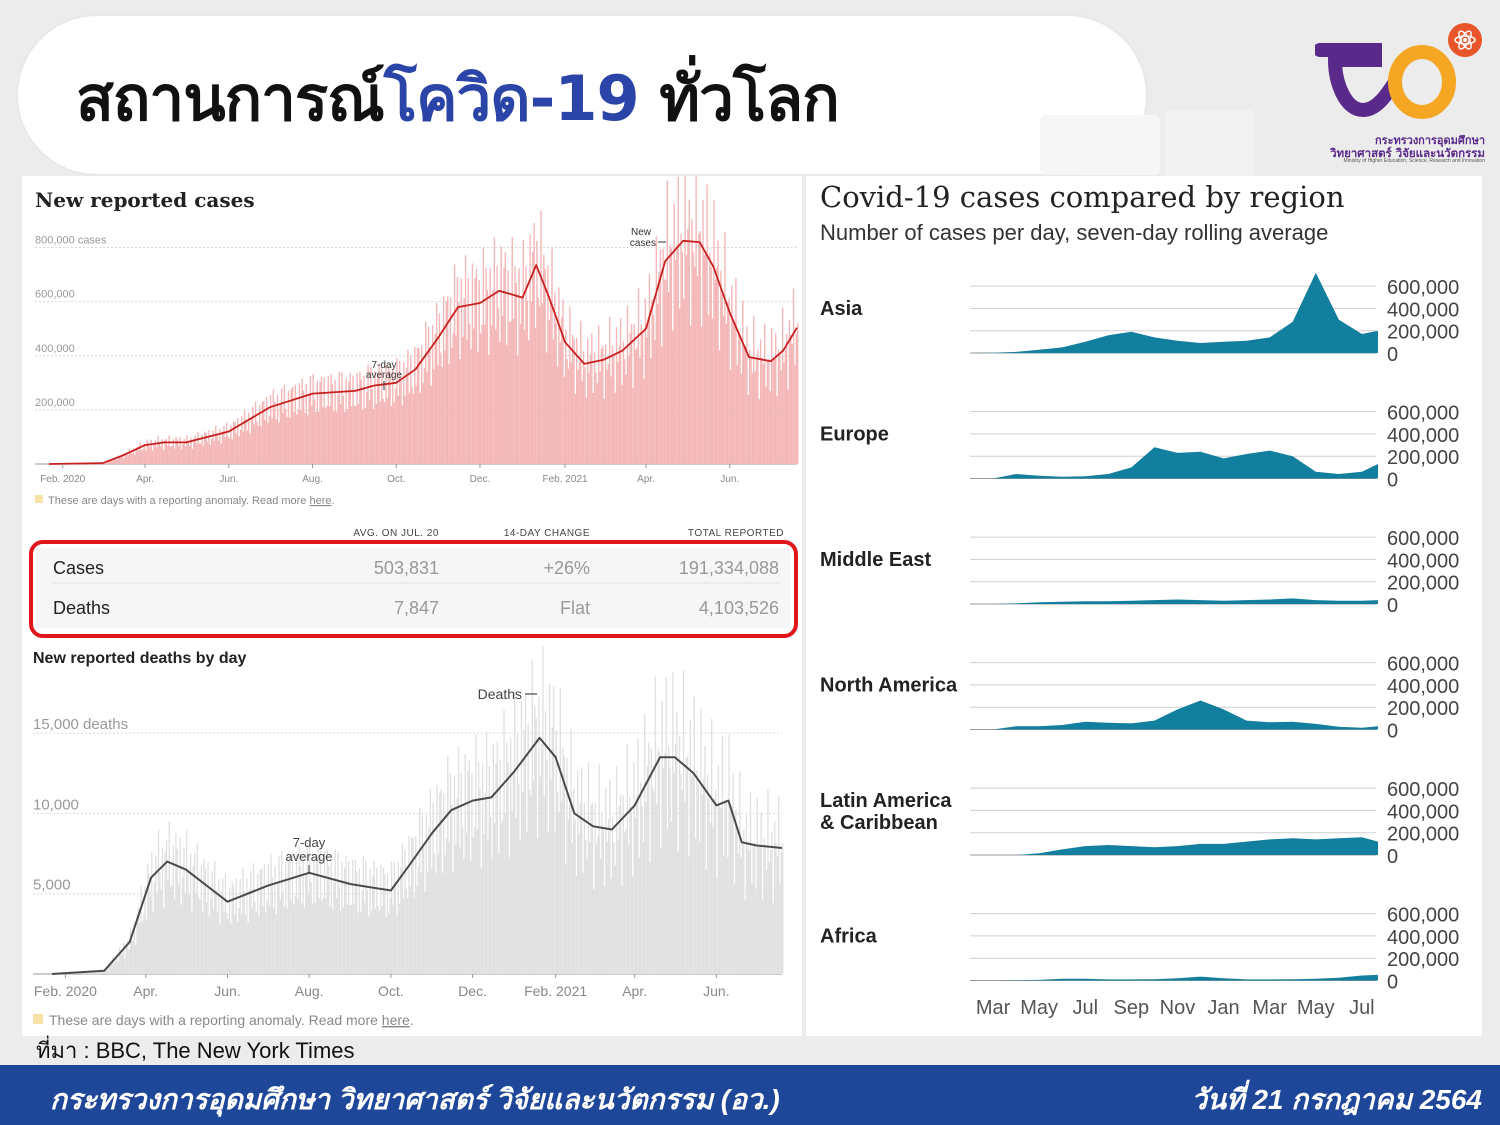 The height and width of the screenshot is (1125, 1500). What do you see at coordinates (1423, 938) in the screenshot?
I see `y-tick-label: 400,000` at bounding box center [1423, 938].